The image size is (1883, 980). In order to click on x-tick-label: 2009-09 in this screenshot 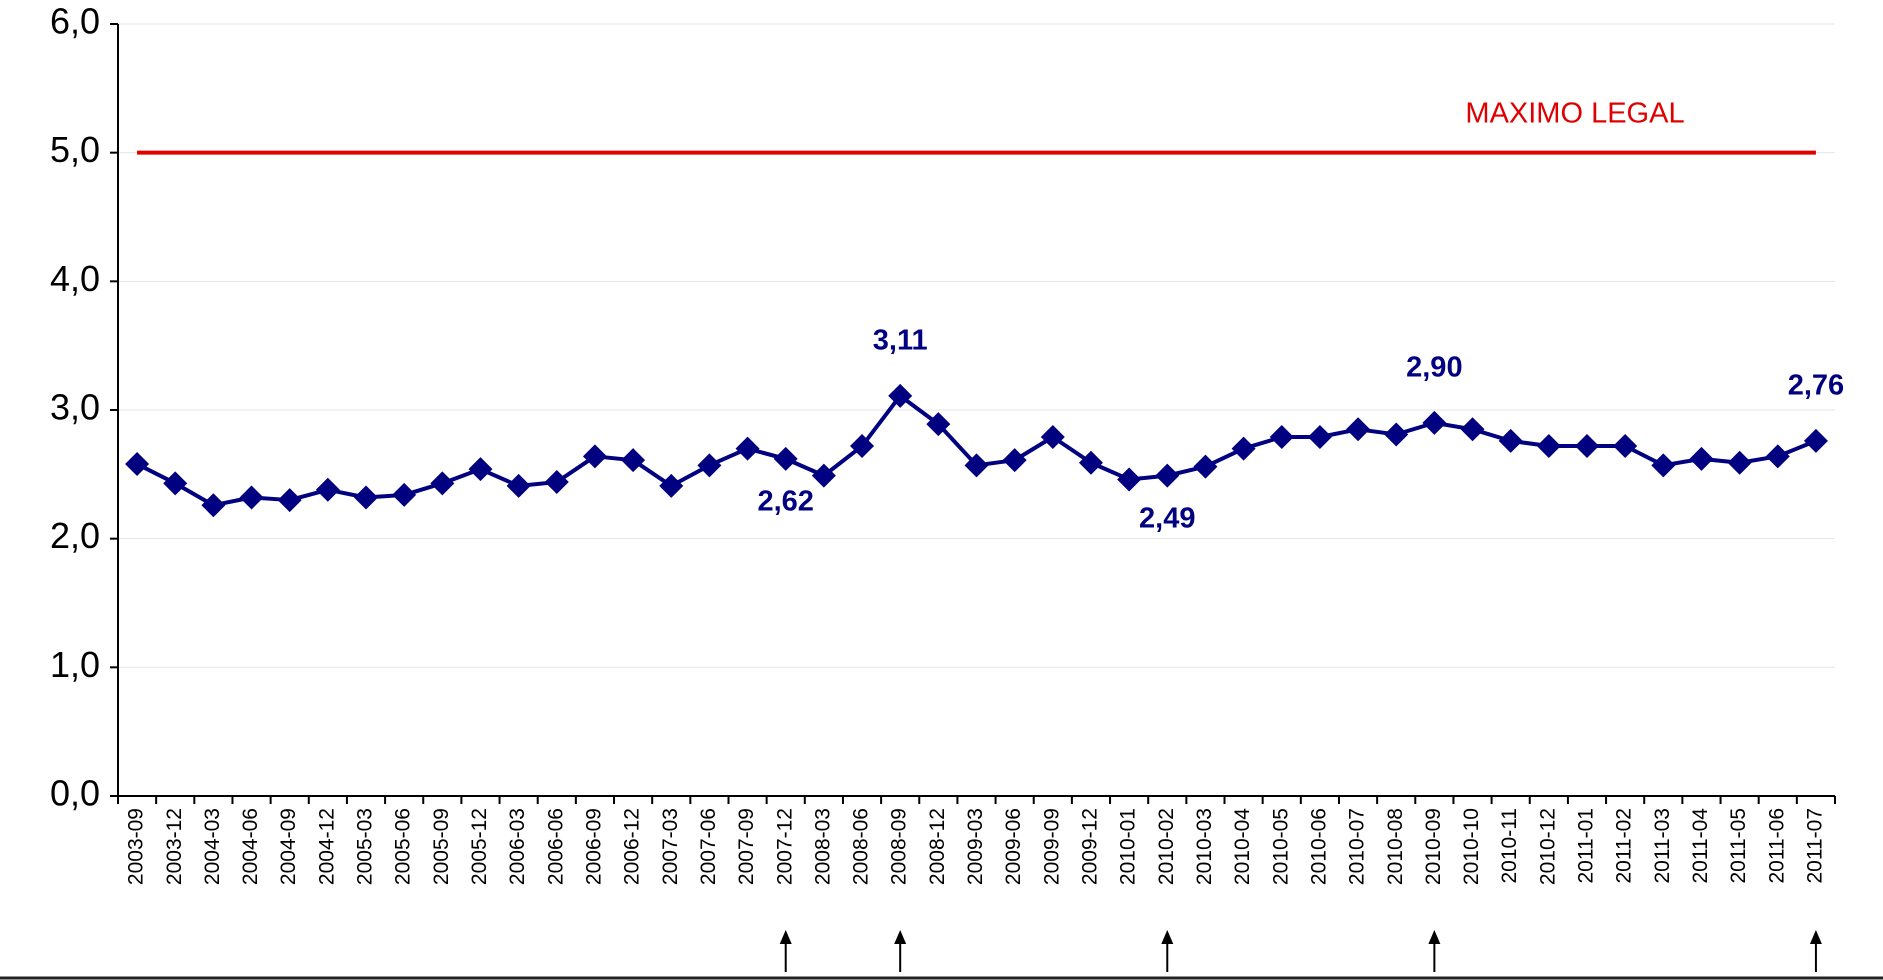, I will do `click(1051, 846)`.